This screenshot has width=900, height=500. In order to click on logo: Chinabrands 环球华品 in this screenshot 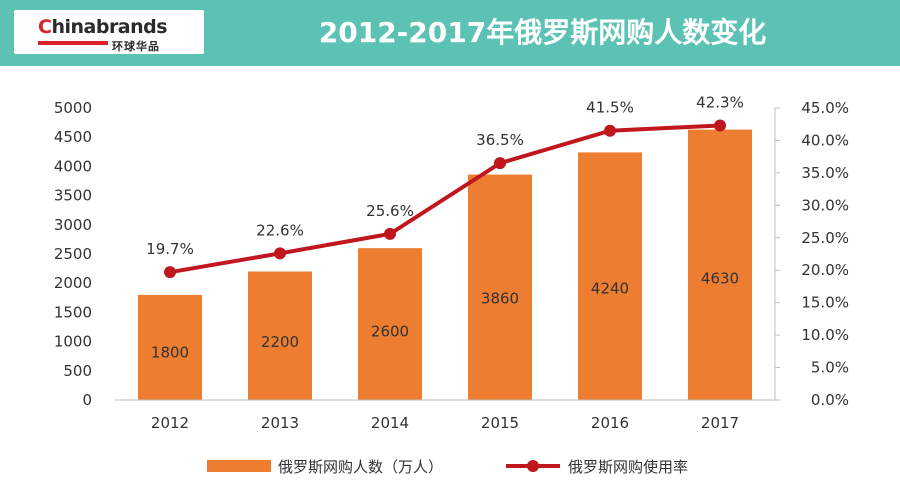, I will do `click(109, 32)`.